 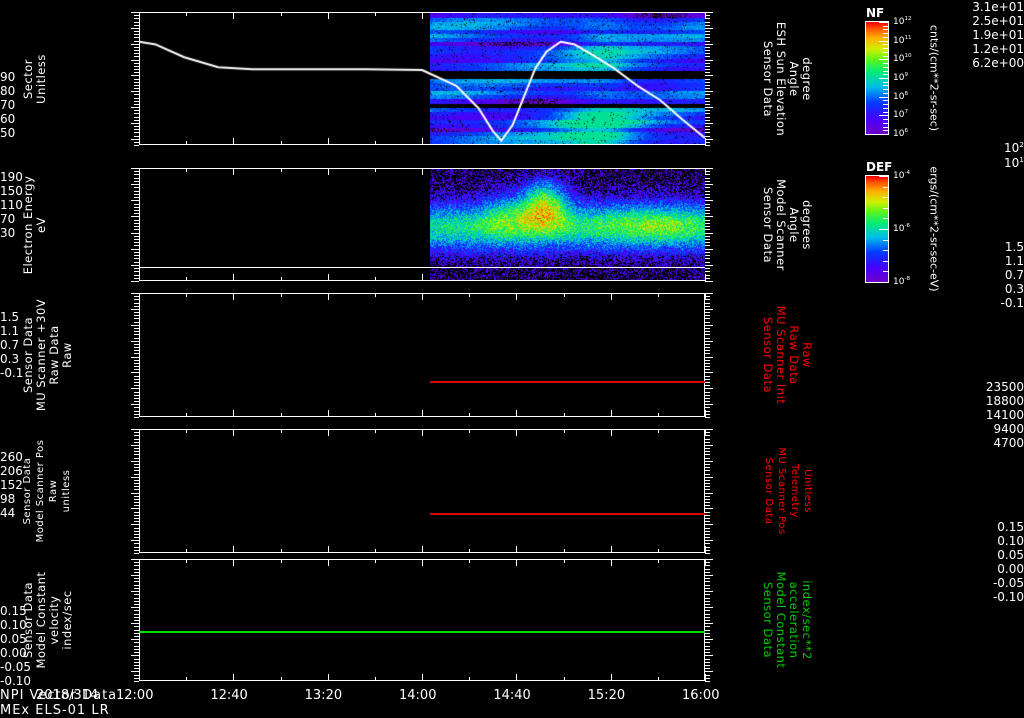 What do you see at coordinates (807, 355) in the screenshot?
I see `axis-label-mu-scanner-30v-raw-right-3: Raw` at bounding box center [807, 355].